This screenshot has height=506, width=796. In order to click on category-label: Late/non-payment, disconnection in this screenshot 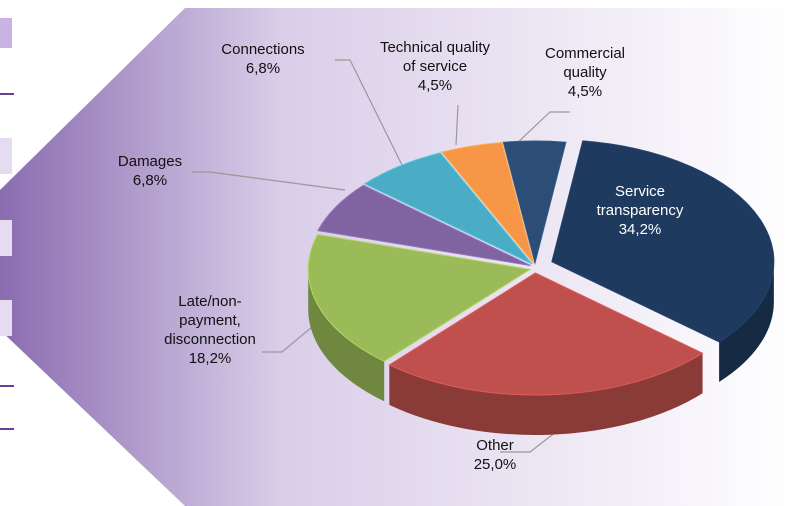, I will do `click(210, 320)`.